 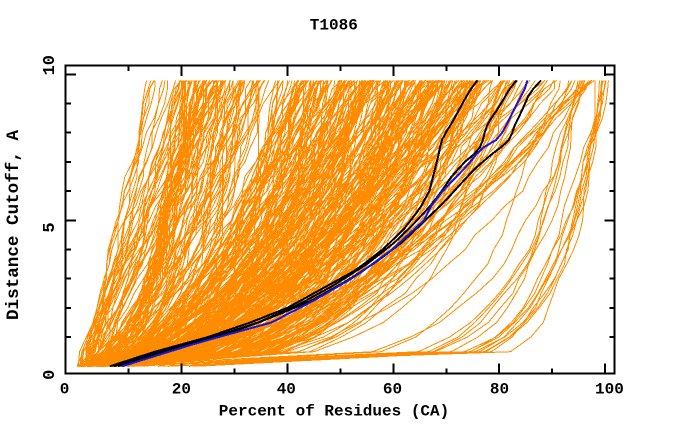 What do you see at coordinates (181, 390) in the screenshot?
I see `svg-text: 20` at bounding box center [181, 390].